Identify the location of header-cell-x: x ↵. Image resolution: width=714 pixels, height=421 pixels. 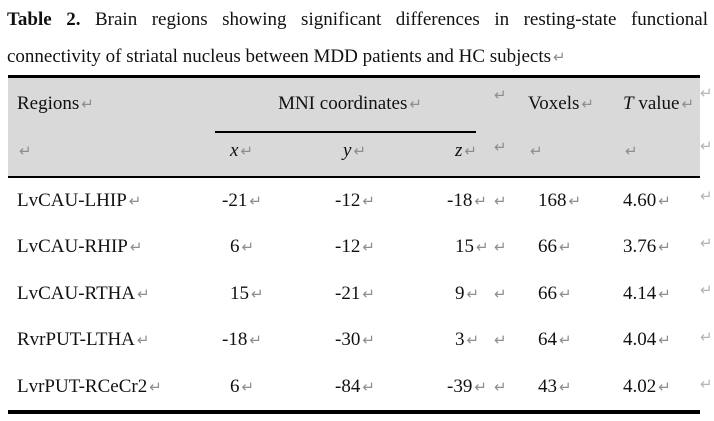
(271, 155).